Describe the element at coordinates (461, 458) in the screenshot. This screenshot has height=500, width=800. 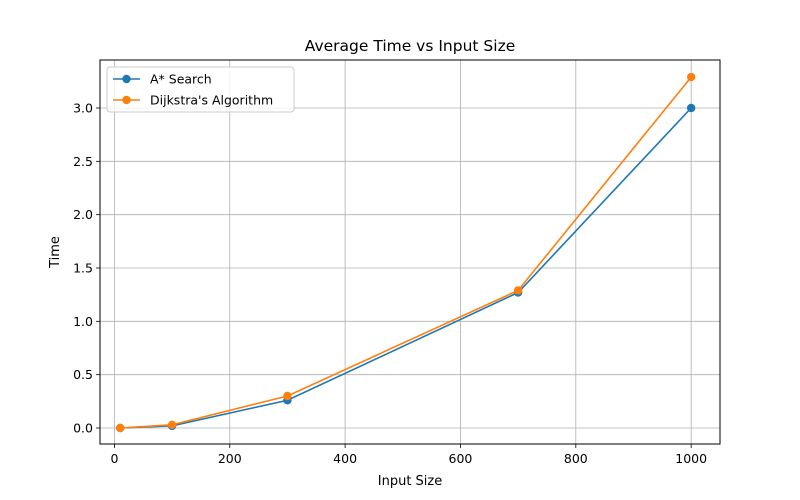
I see `x-tick-label: 600` at that location.